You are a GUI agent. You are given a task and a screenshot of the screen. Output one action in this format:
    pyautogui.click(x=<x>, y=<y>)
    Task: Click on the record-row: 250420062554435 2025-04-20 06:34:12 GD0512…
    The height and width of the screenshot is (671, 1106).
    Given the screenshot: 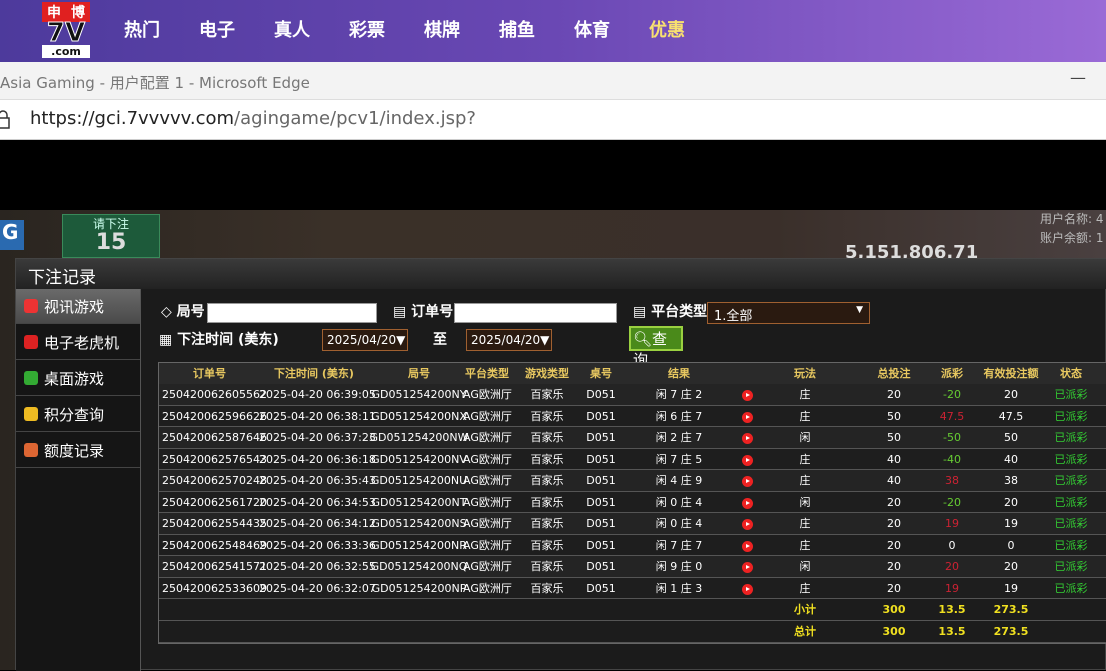 What is the action you would take?
    pyautogui.click(x=632, y=524)
    